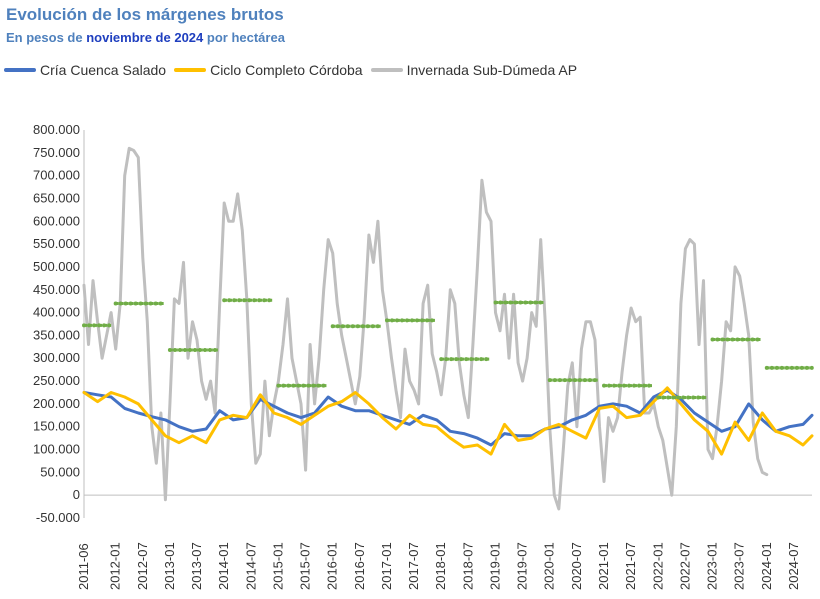 This screenshot has height=599, width=820. Describe the element at coordinates (305, 566) in the screenshot. I see `x-tick-label: 2015-07` at that location.